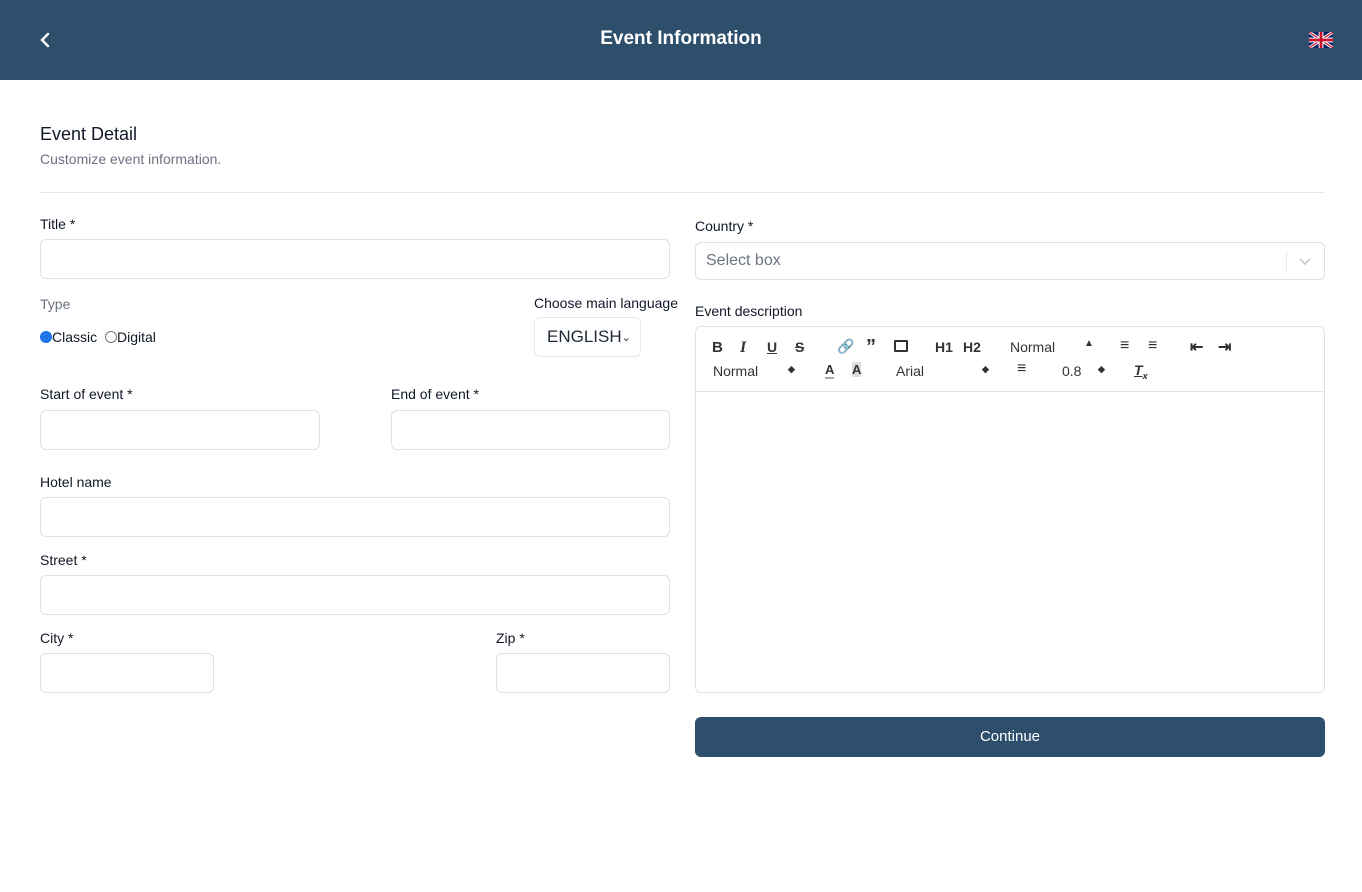 Image resolution: width=1362 pixels, height=892 pixels. I want to click on radio-classic-label: Classic, so click(75, 337).